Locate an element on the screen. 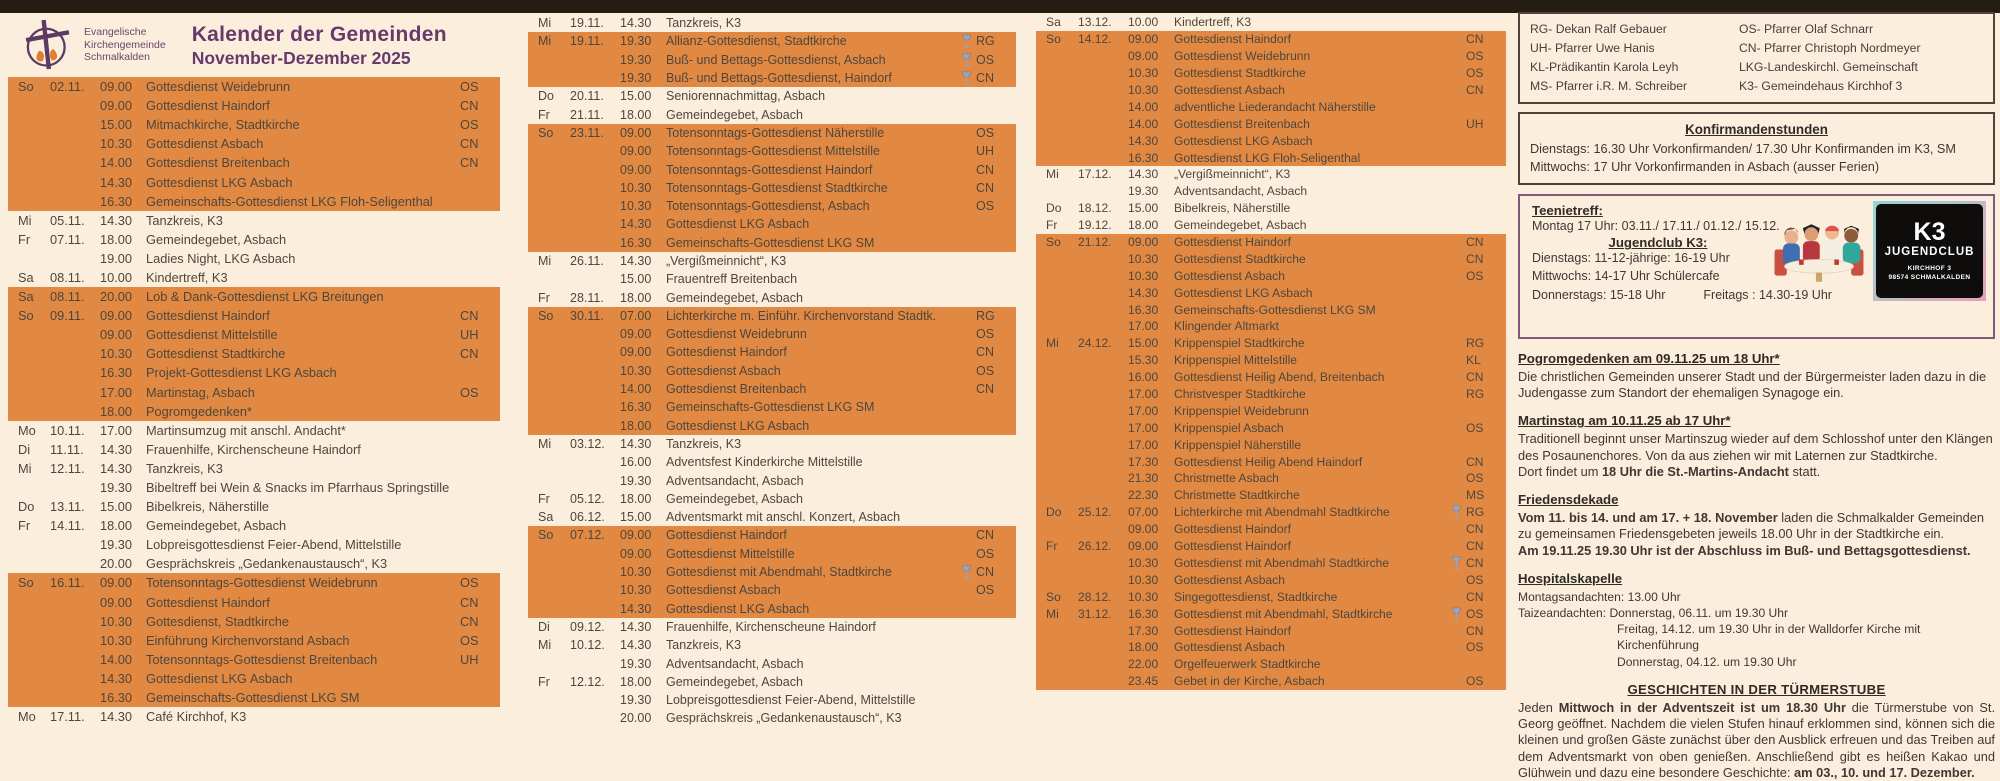  event-date: 10.12. is located at coordinates (587, 645).